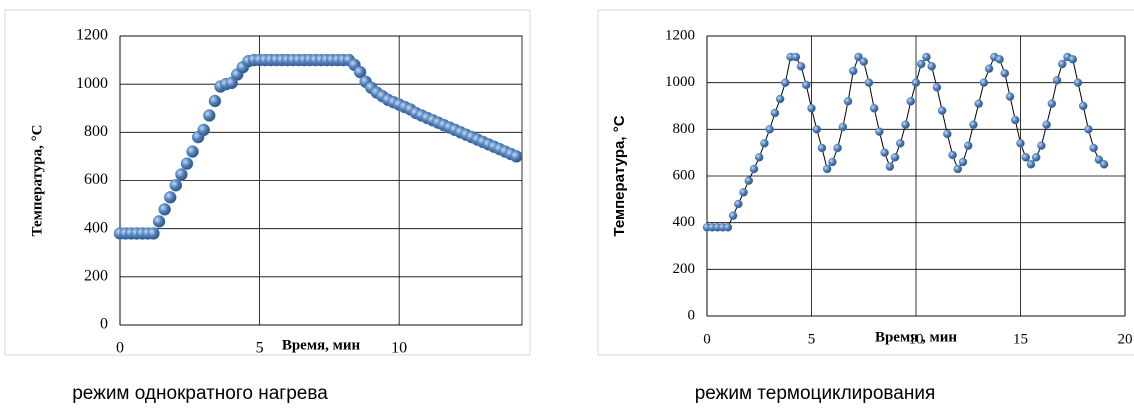 The height and width of the screenshot is (416, 1134). I want to click on y-axis-title: Температура, °С, so click(619, 175).